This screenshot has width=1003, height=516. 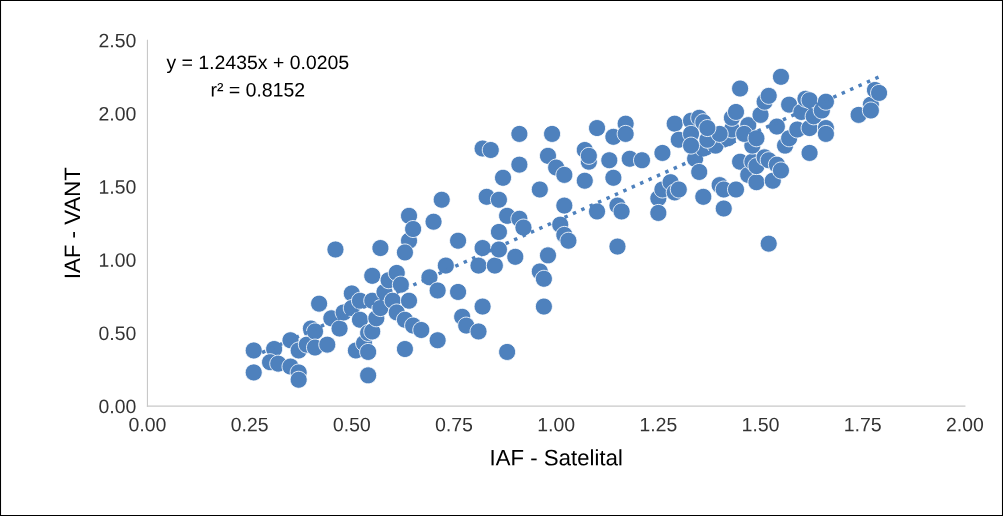 I want to click on y-tick-label: 0.00, so click(x=117, y=406).